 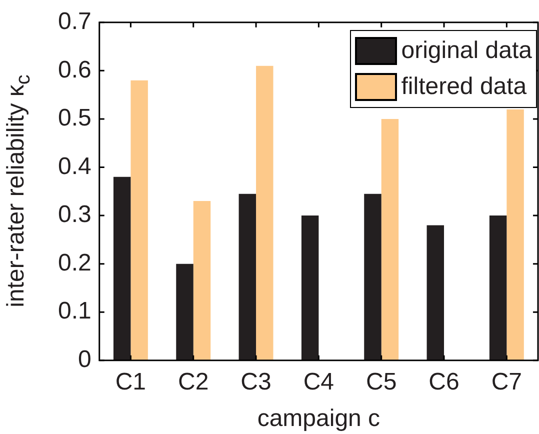 I want to click on y-tick-label: 0.1, so click(x=75, y=311).